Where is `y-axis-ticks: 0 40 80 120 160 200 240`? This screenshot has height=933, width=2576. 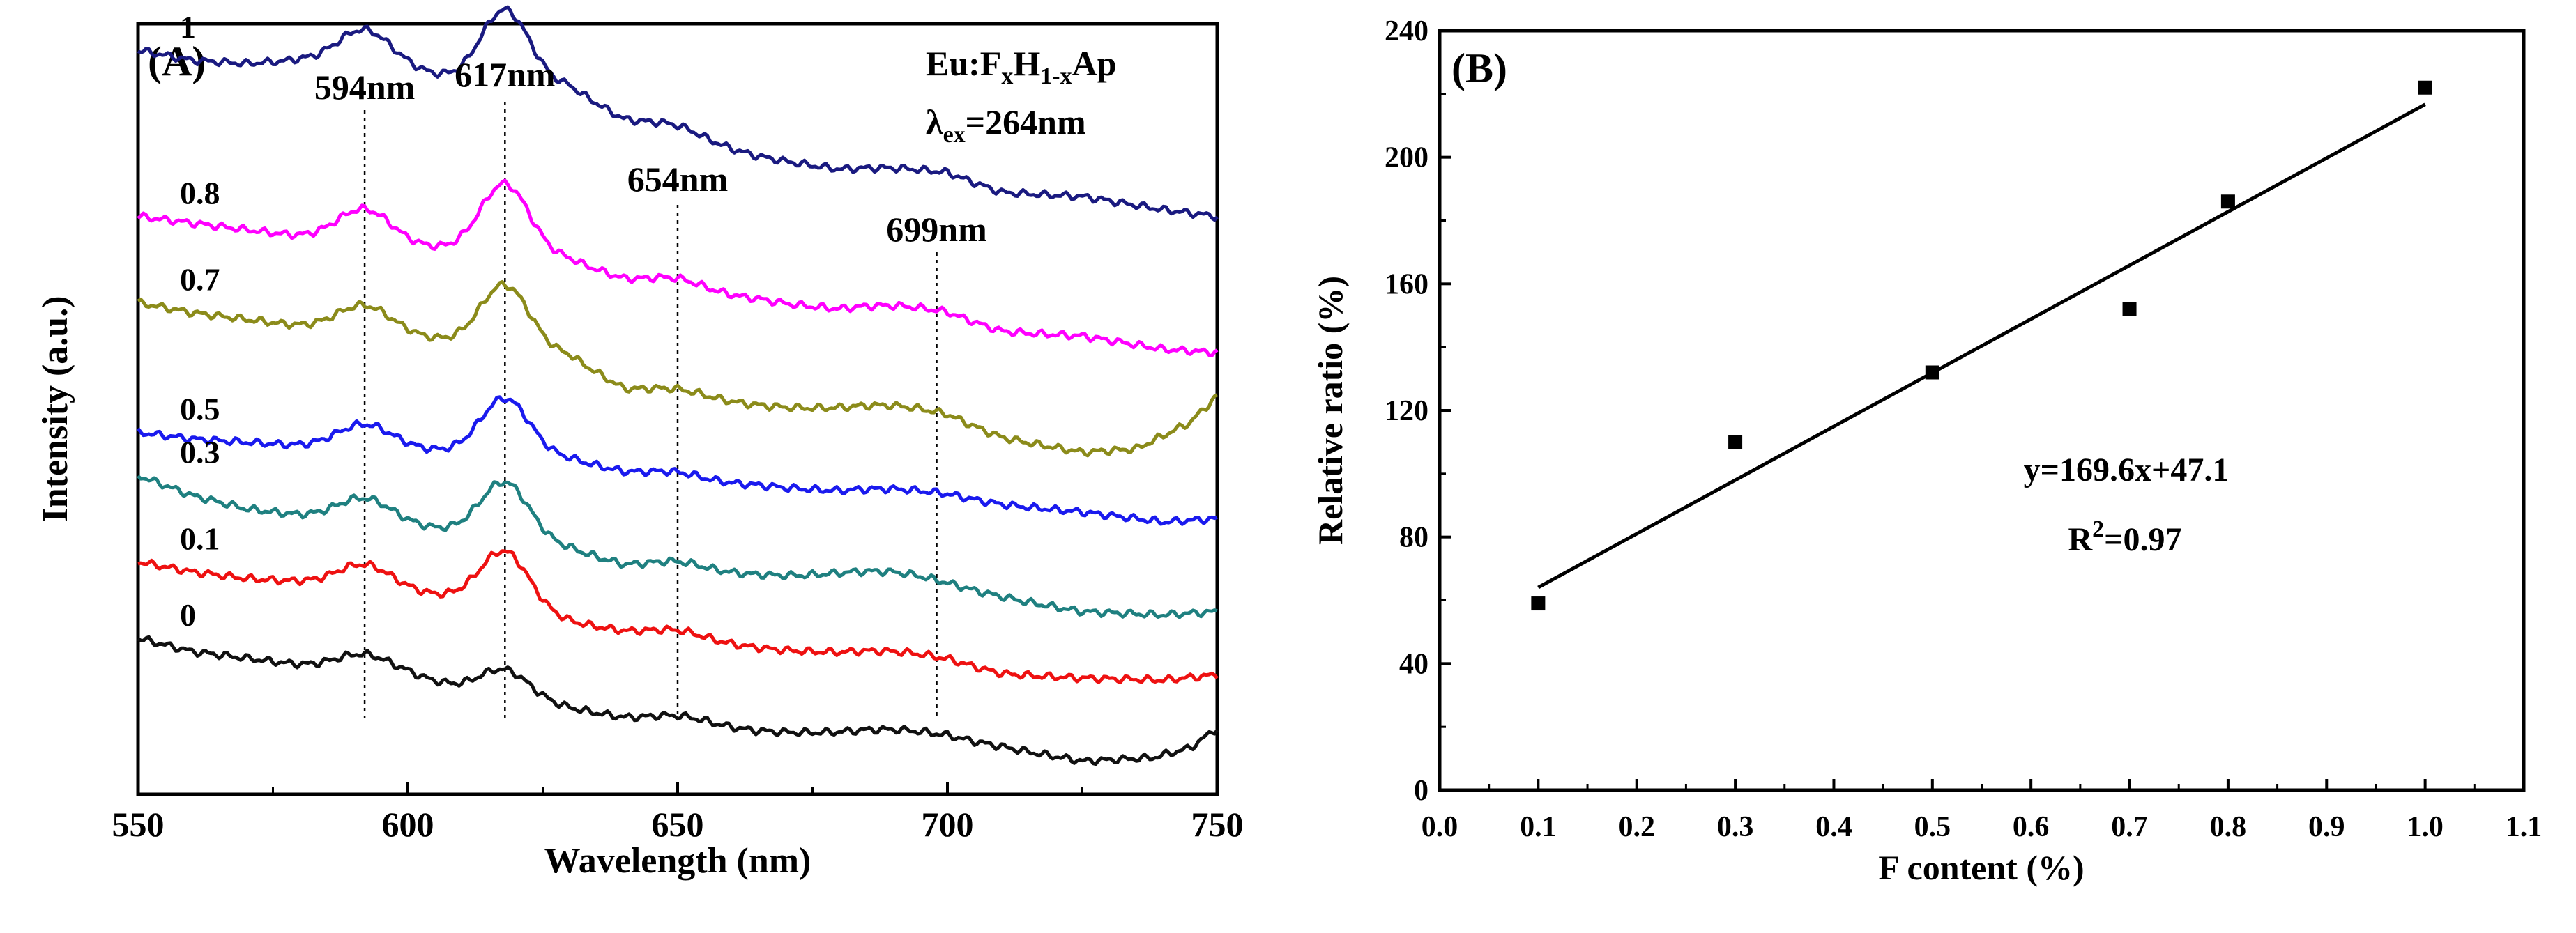 y-axis-ticks: 0 40 80 120 160 200 240 is located at coordinates (1418, 411).